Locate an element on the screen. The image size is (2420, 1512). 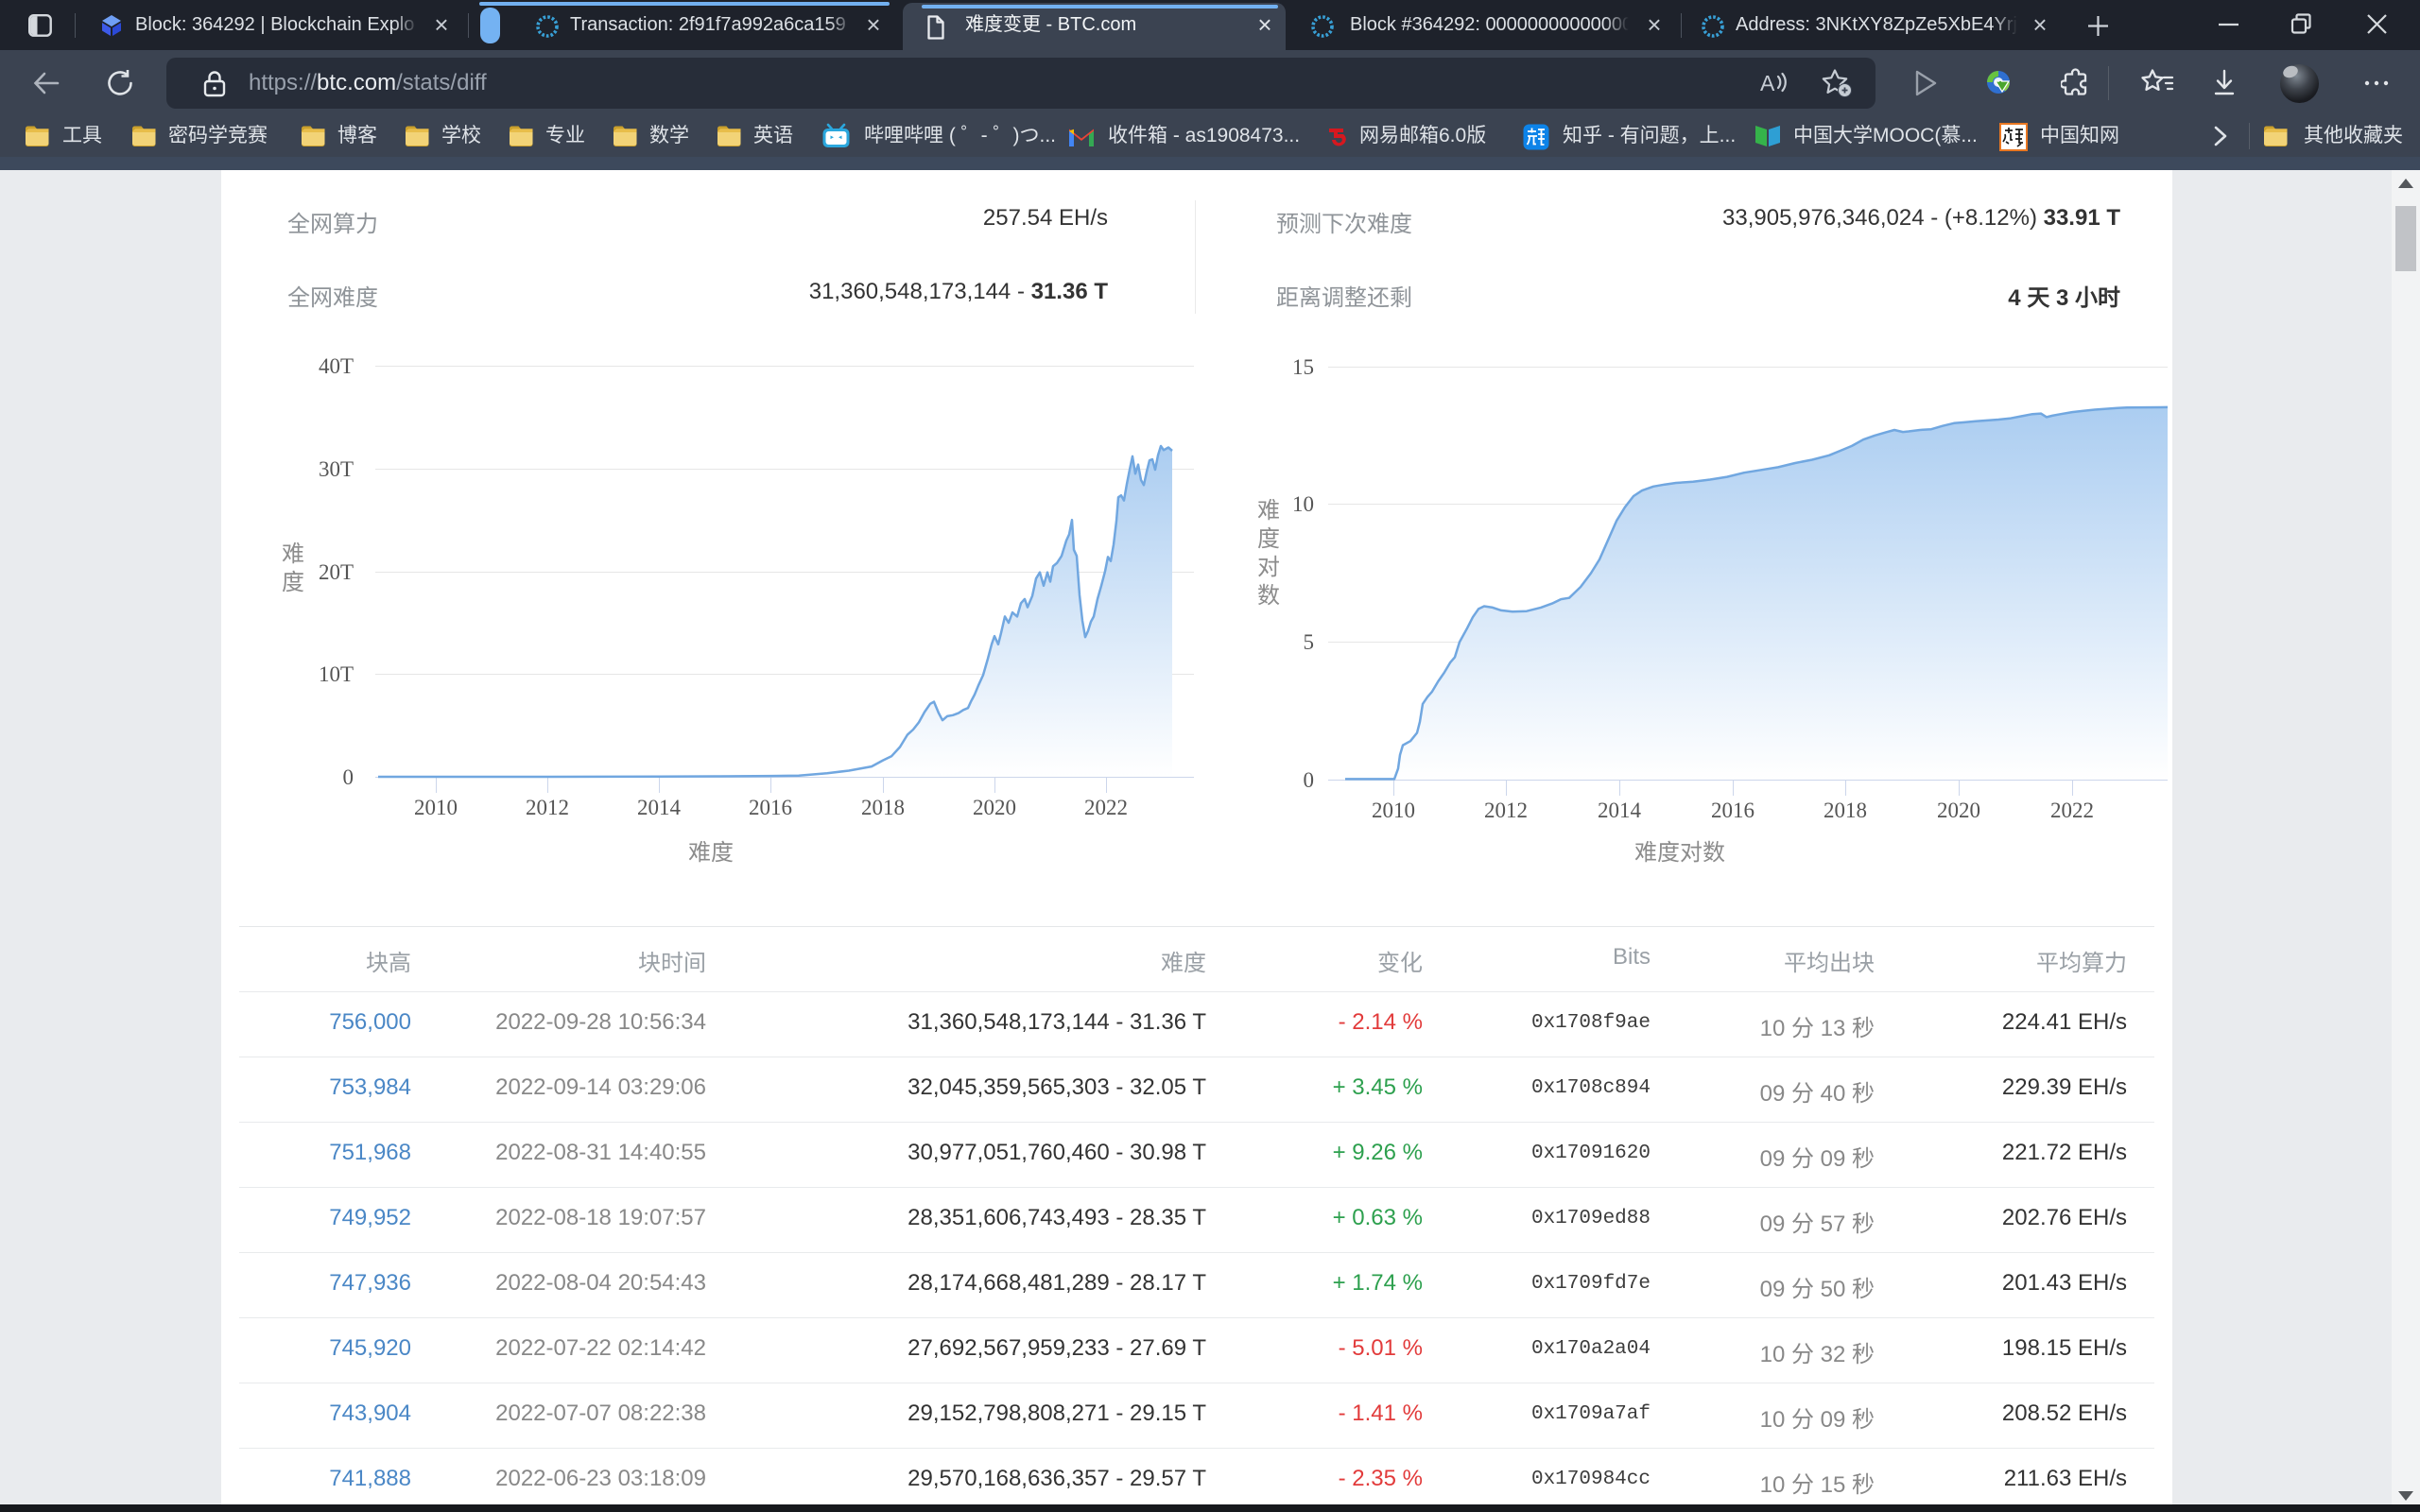
svg-text: 20T is located at coordinates (336, 572).